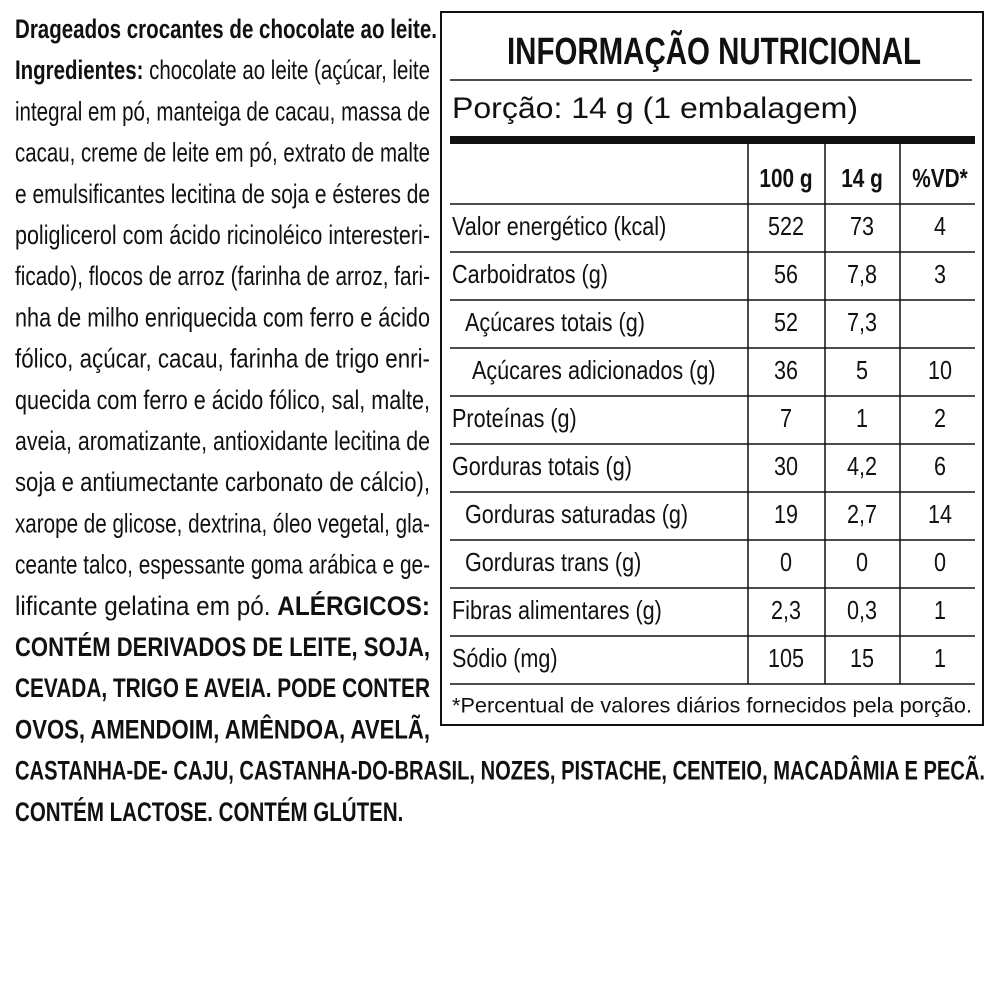 Image resolution: width=1000 pixels, height=1000 pixels. What do you see at coordinates (862, 514) in the screenshot?
I see `cell-value: 2,7` at bounding box center [862, 514].